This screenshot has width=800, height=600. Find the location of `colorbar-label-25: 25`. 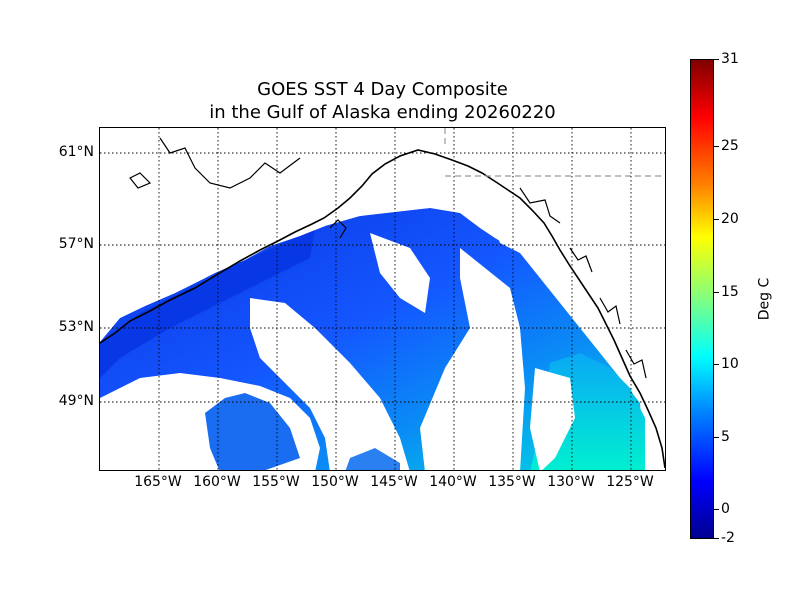

colorbar-label-25: 25 is located at coordinates (730, 146).